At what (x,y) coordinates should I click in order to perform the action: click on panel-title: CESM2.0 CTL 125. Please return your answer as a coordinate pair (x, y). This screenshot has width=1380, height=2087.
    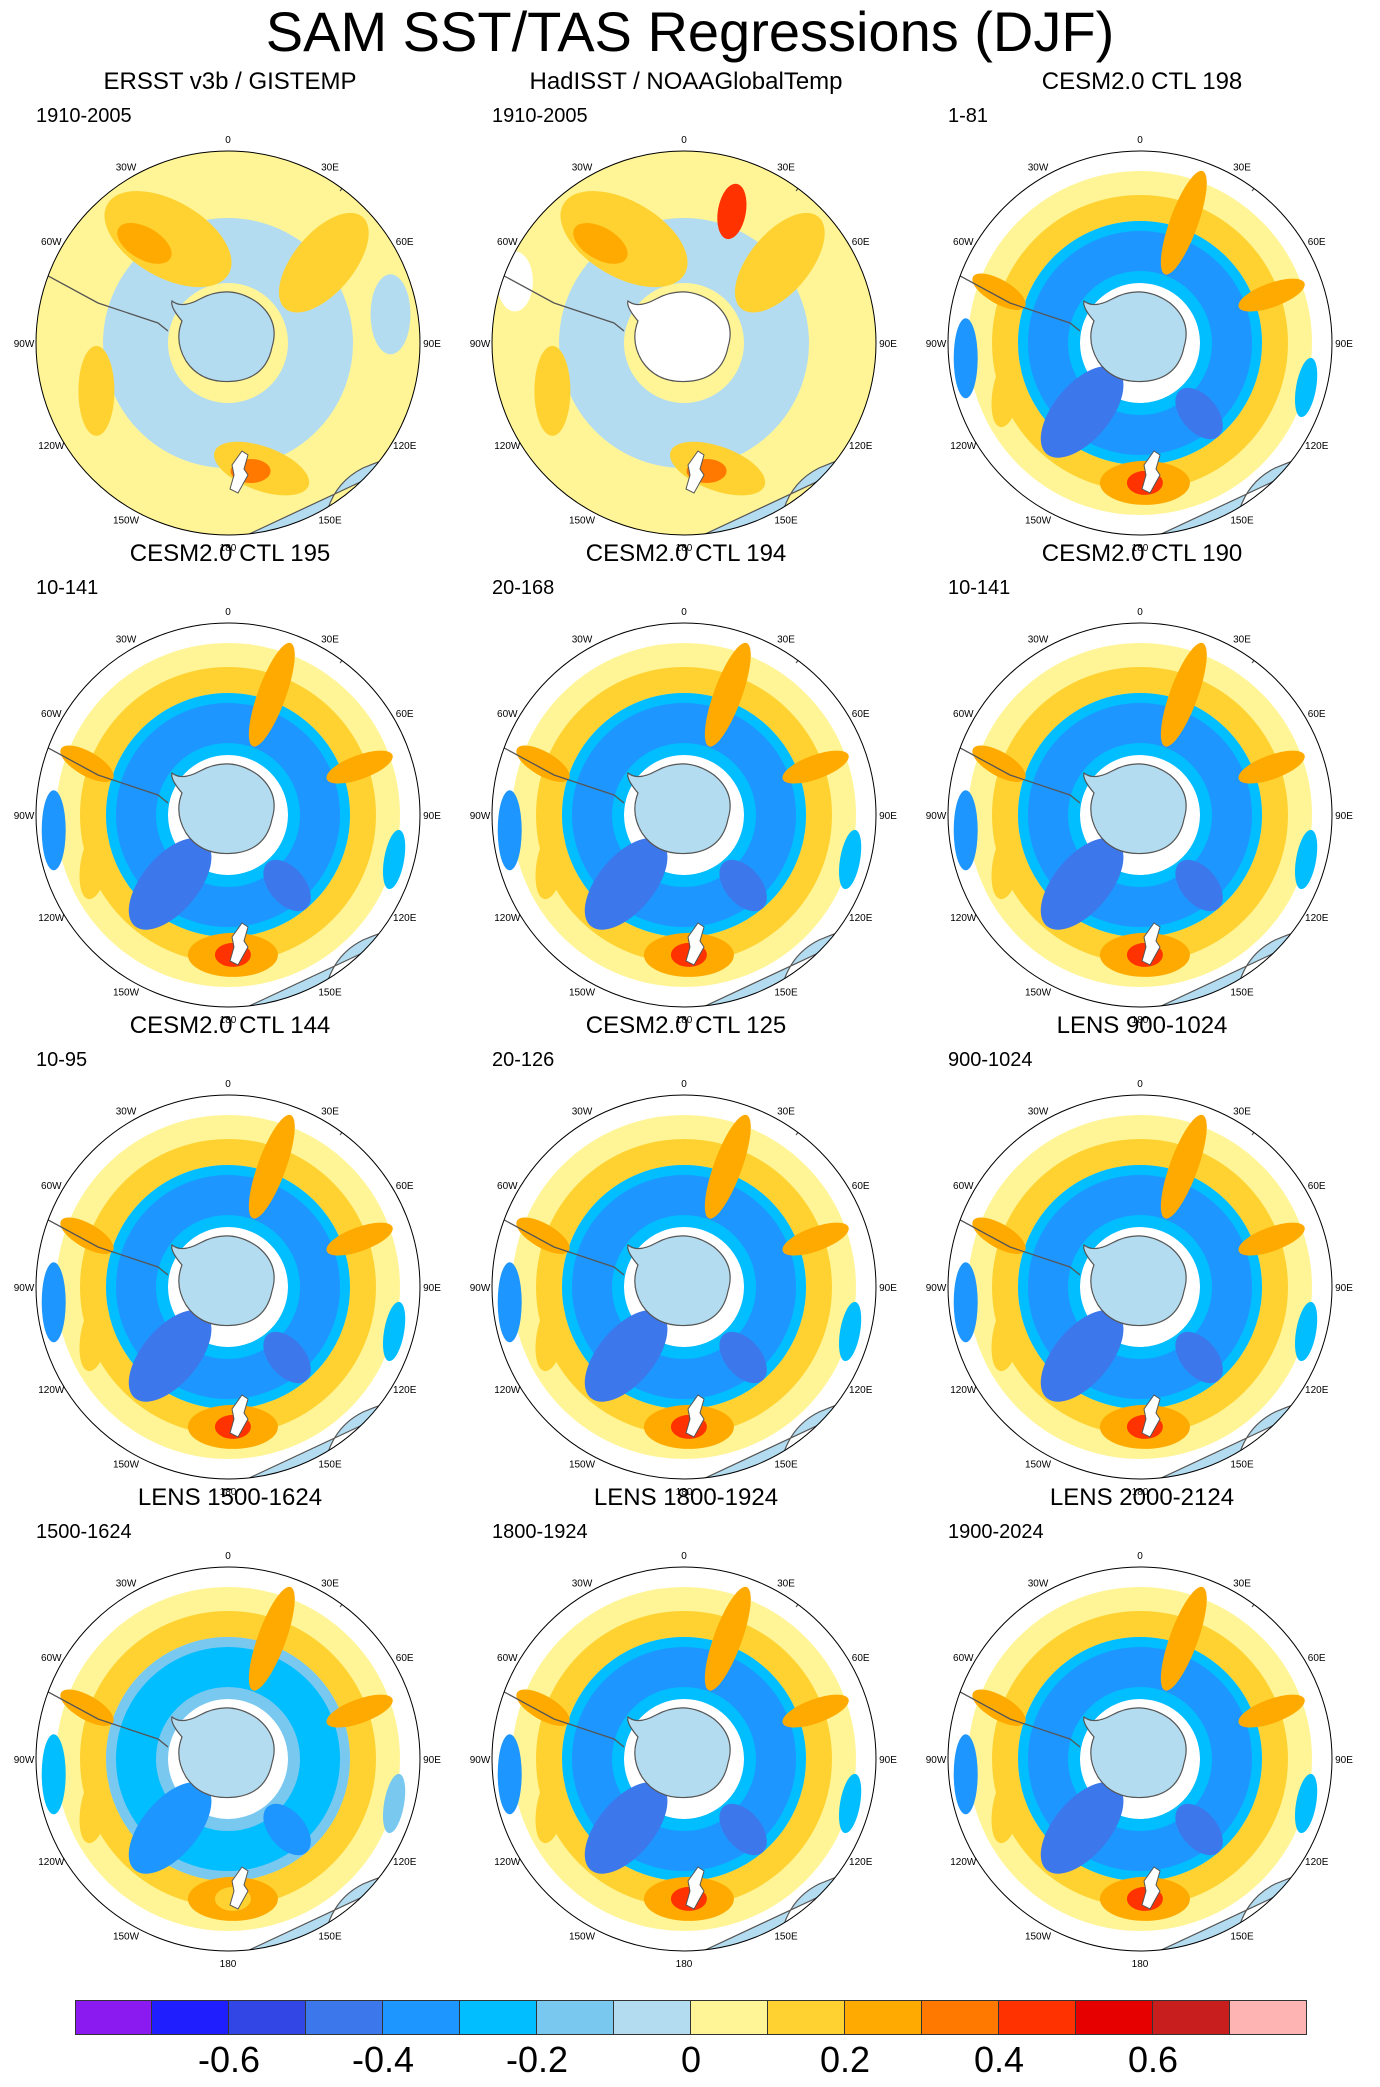
    Looking at the image, I should click on (686, 1025).